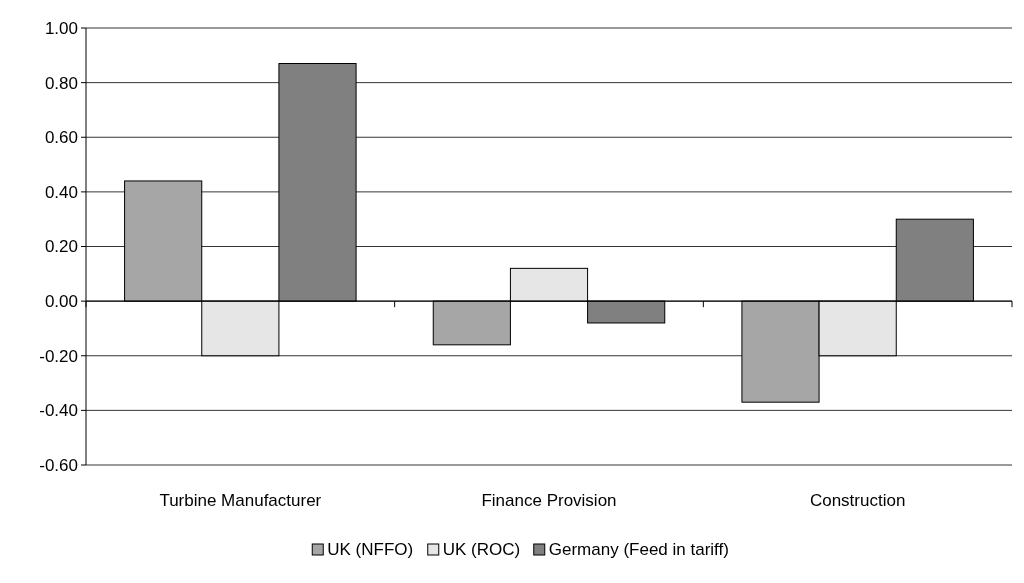 Image resolution: width=1024 pixels, height=583 pixels. What do you see at coordinates (58, 356) in the screenshot?
I see `y-tick-label: -0.20` at bounding box center [58, 356].